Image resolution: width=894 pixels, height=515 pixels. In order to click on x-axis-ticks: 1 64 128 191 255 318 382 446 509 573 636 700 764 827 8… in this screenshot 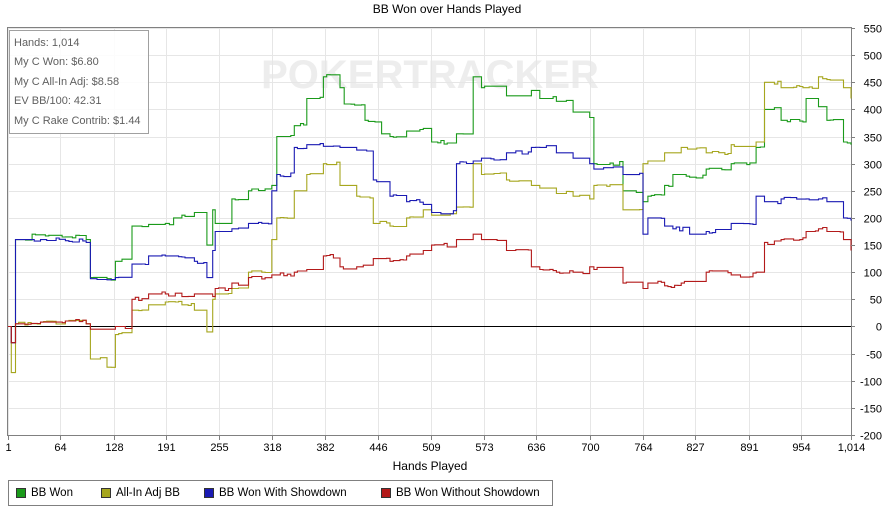, I will do `click(435, 444)`.